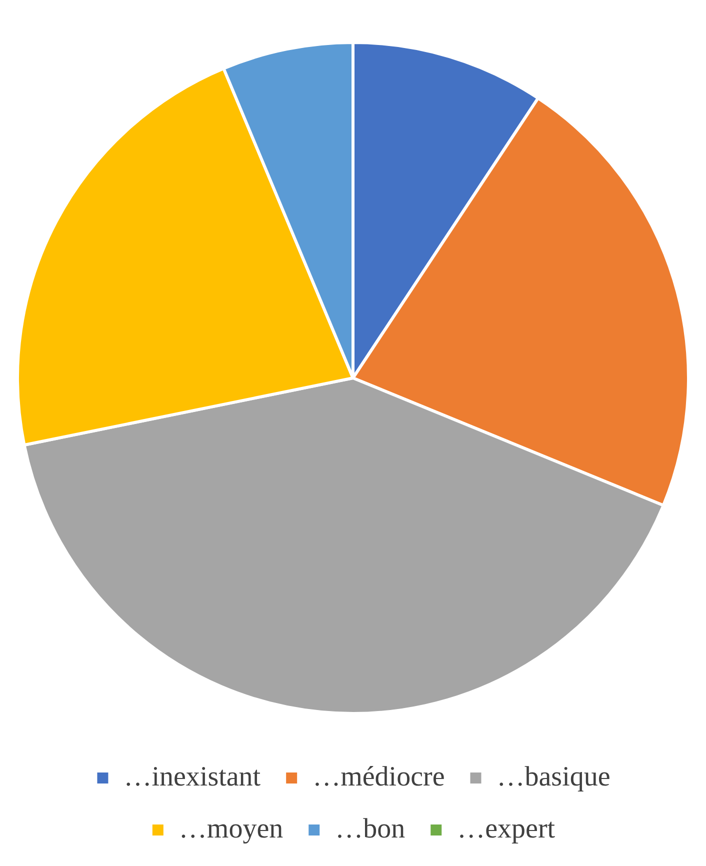  I want to click on legend-label: …basique, so click(553, 776).